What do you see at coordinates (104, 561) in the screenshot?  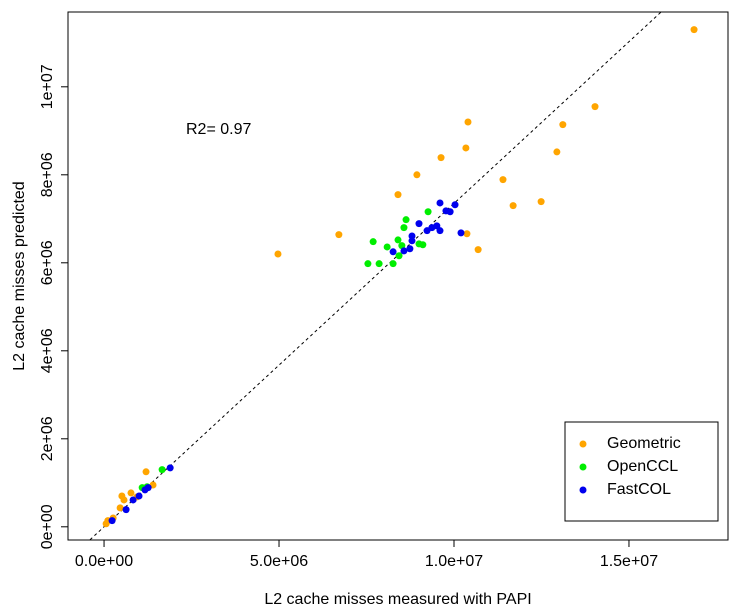 I see `x-tick-label: 0.0e+00` at bounding box center [104, 561].